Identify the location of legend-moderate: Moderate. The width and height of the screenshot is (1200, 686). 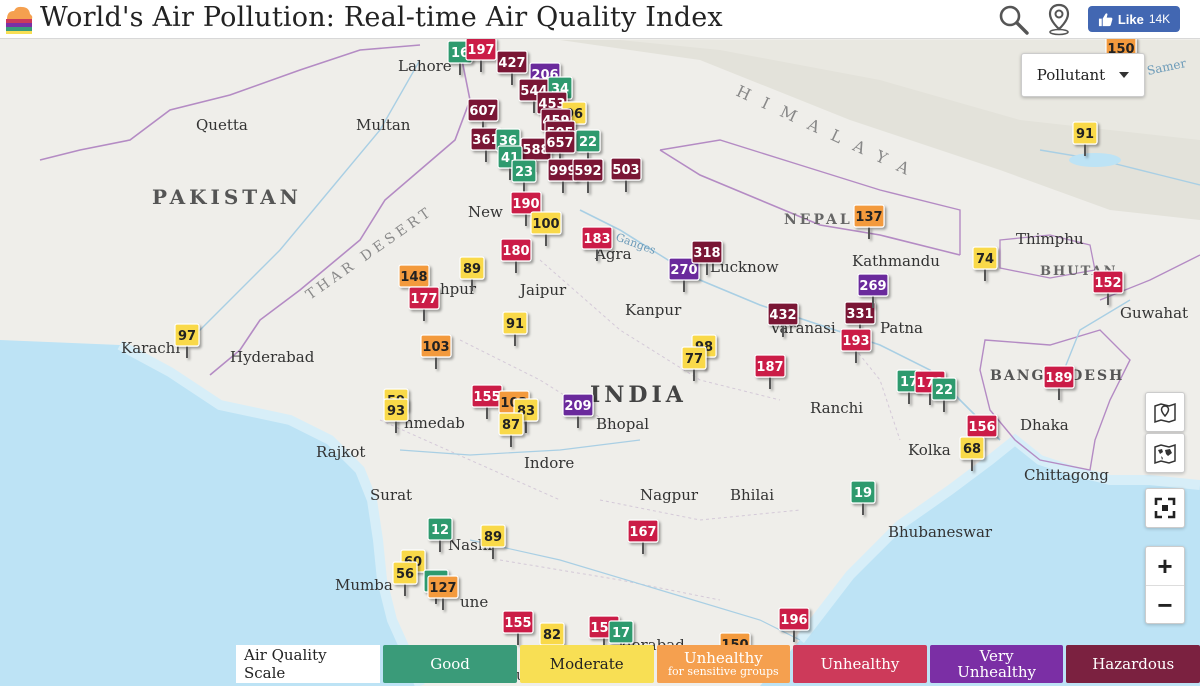
(586, 664).